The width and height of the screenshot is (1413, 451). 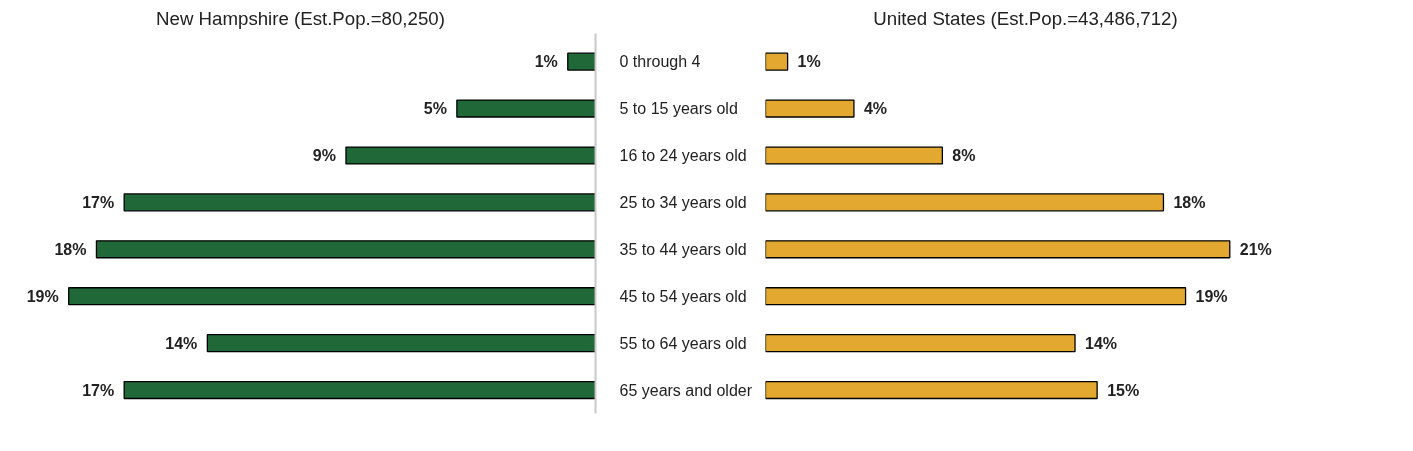 I want to click on y-tick-label: 5 to 15 years old, so click(x=678, y=109).